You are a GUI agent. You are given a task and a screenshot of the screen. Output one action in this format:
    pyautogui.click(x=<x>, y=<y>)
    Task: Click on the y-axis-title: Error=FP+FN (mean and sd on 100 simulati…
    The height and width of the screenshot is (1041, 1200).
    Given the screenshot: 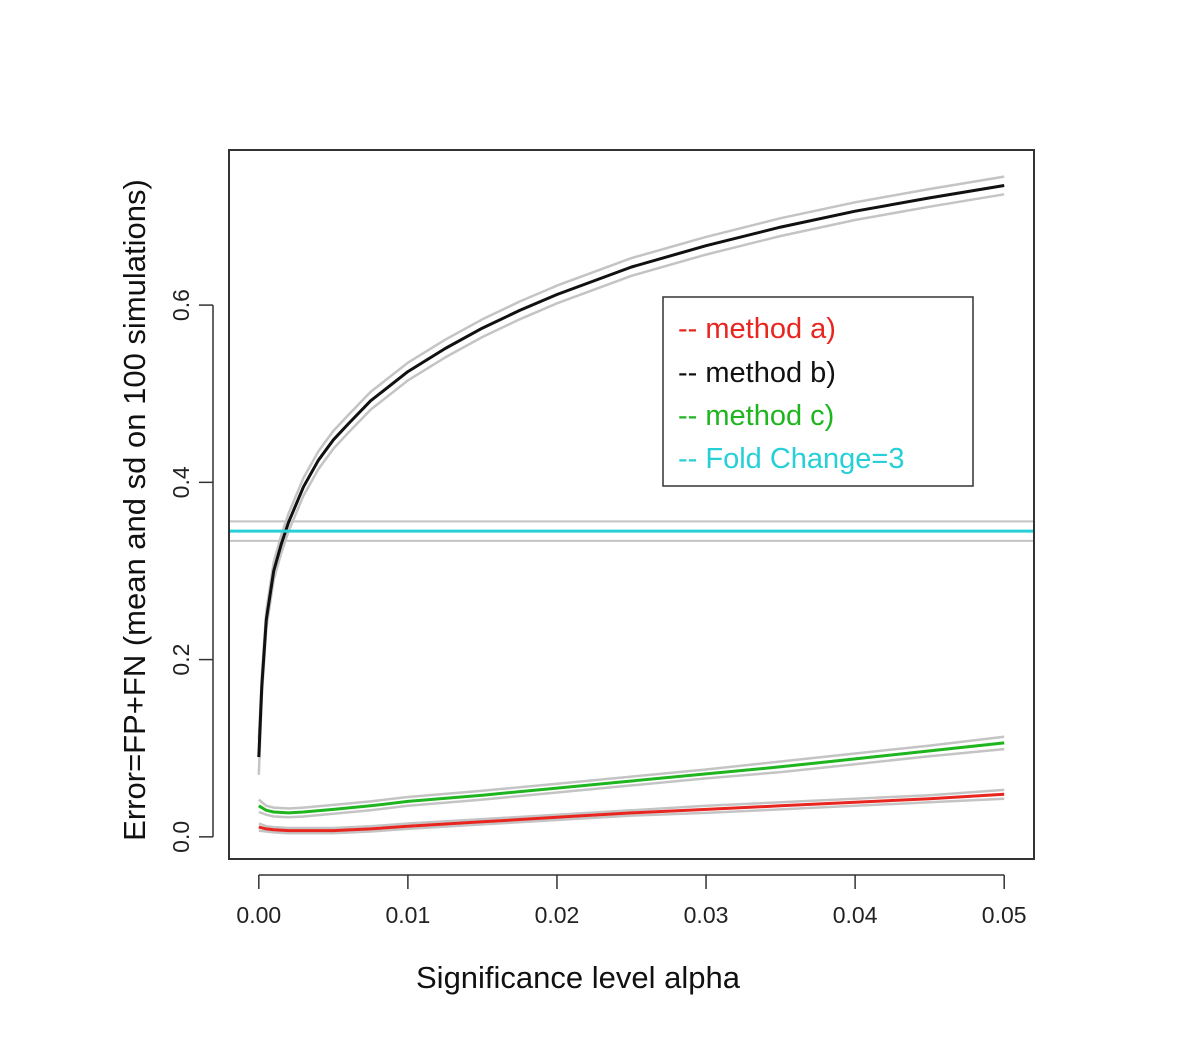 What is the action you would take?
    pyautogui.click(x=134, y=510)
    